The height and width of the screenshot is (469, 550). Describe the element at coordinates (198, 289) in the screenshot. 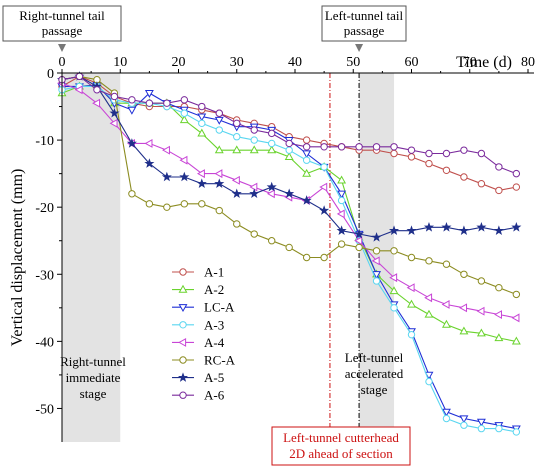

I see `legend-item-A-2: A-2` at that location.